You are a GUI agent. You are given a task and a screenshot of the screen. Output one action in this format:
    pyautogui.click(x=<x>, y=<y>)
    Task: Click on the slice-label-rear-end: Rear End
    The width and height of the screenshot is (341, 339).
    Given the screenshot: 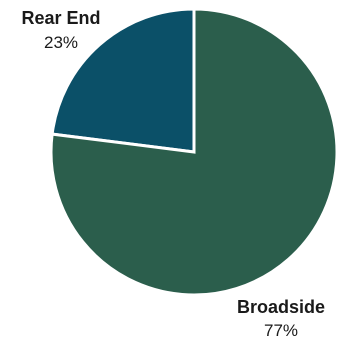 What is the action you would take?
    pyautogui.click(x=60, y=18)
    